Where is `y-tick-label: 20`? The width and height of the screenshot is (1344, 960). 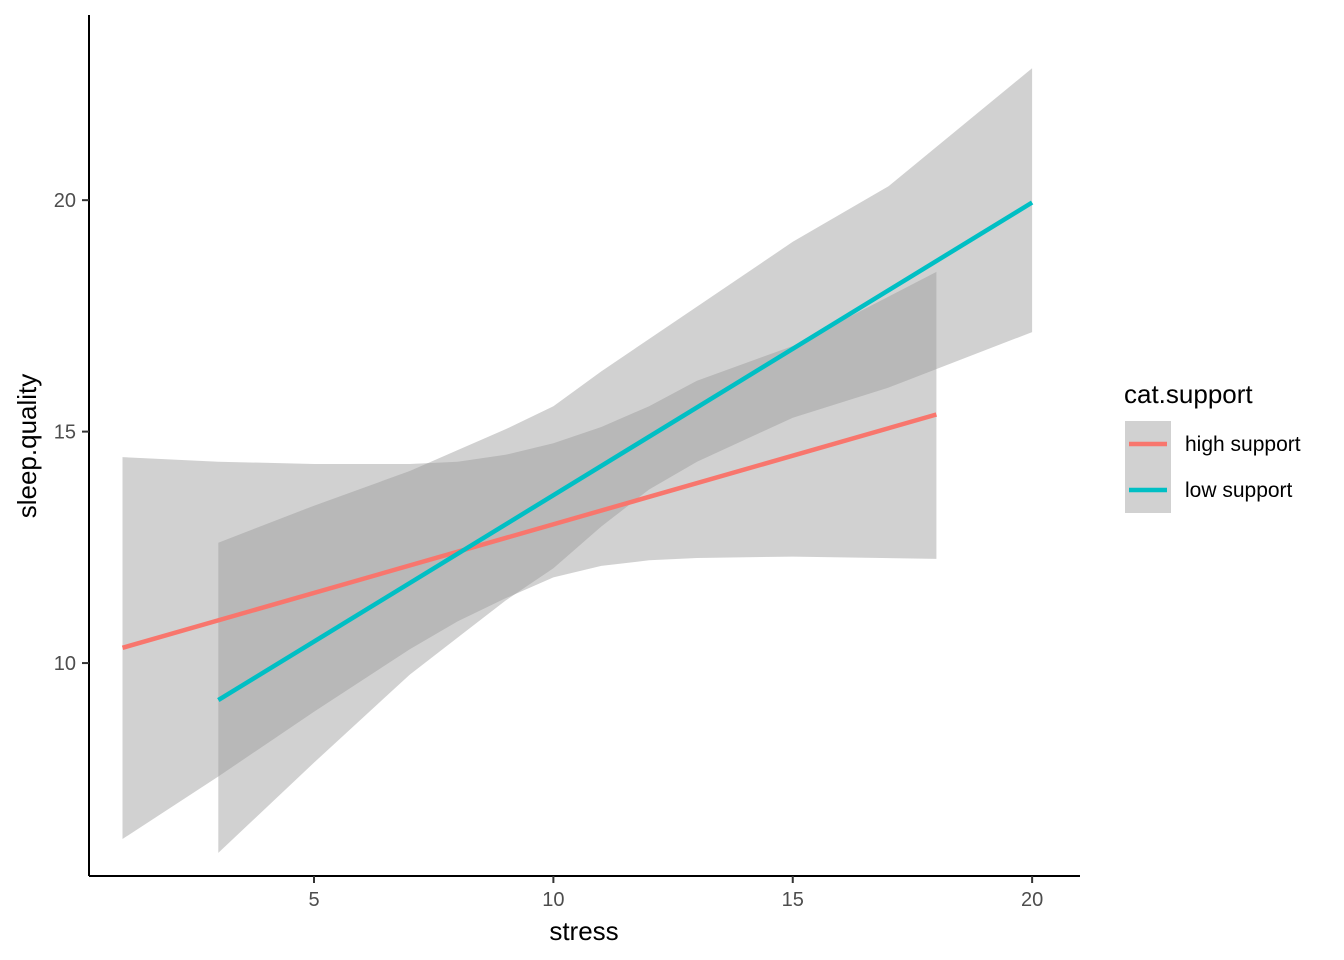 y-tick-label: 20 is located at coordinates (65, 201).